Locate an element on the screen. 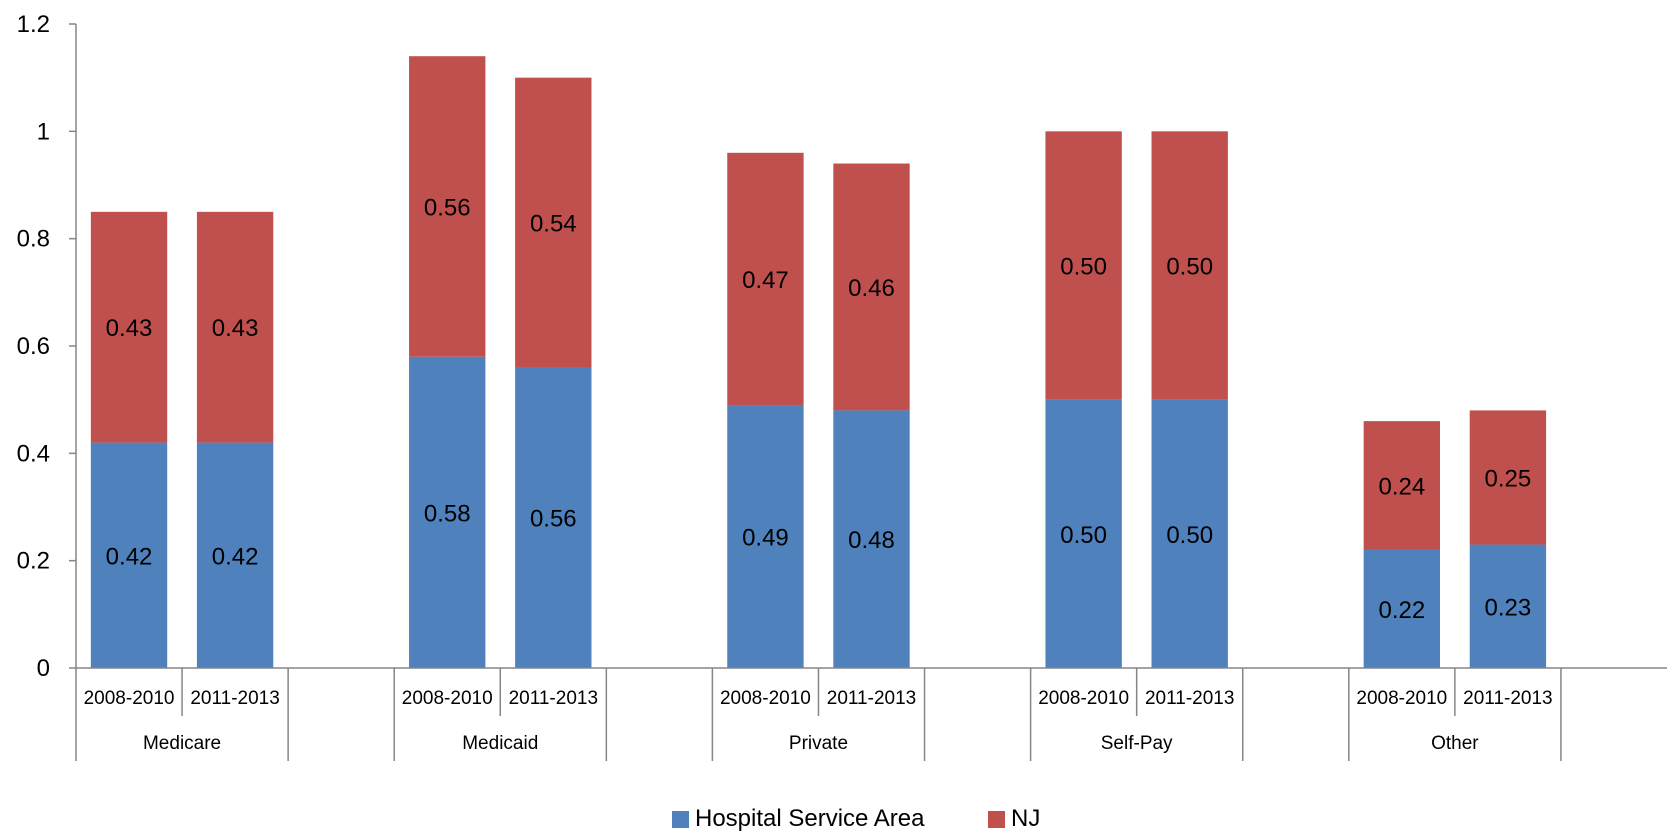 Image resolution: width=1667 pixels, height=831 pixels. y-tick-label: 0 is located at coordinates (43, 668).